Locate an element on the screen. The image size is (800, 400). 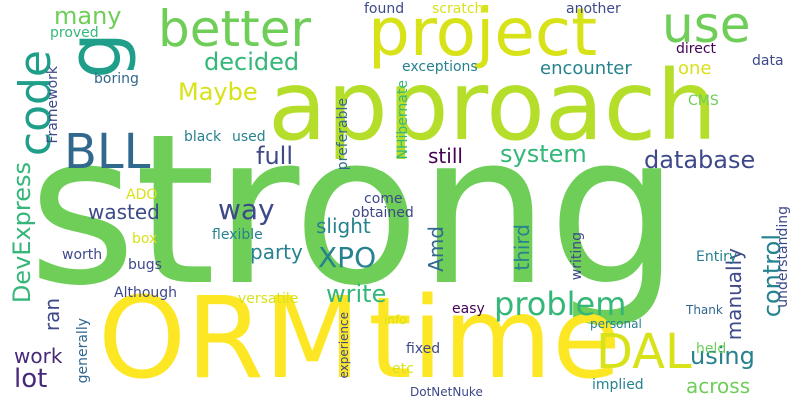
word-etc: etc is located at coordinates (403, 369).